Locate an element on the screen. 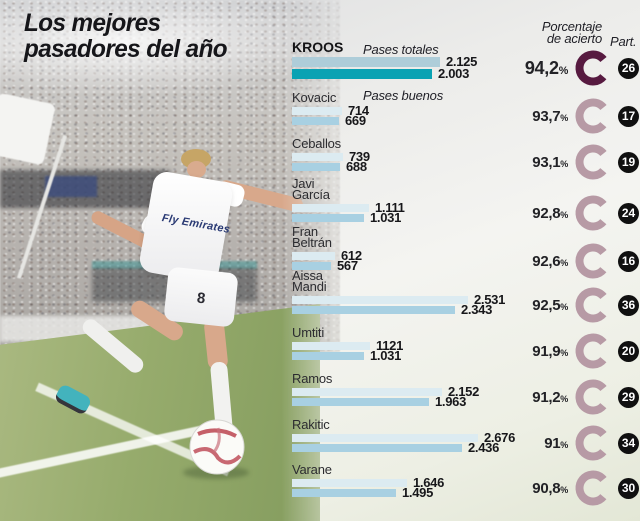  value-pases-buenos: 1.495 is located at coordinates (418, 492).